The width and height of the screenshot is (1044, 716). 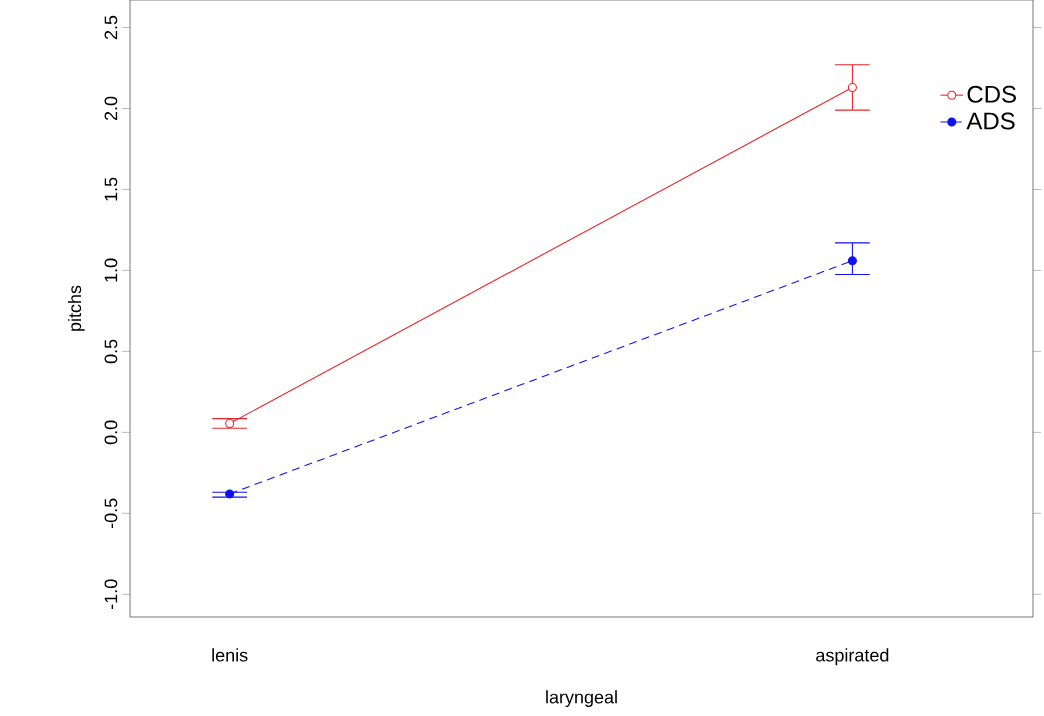 I want to click on y-axis-title: pitchs, so click(x=76, y=308).